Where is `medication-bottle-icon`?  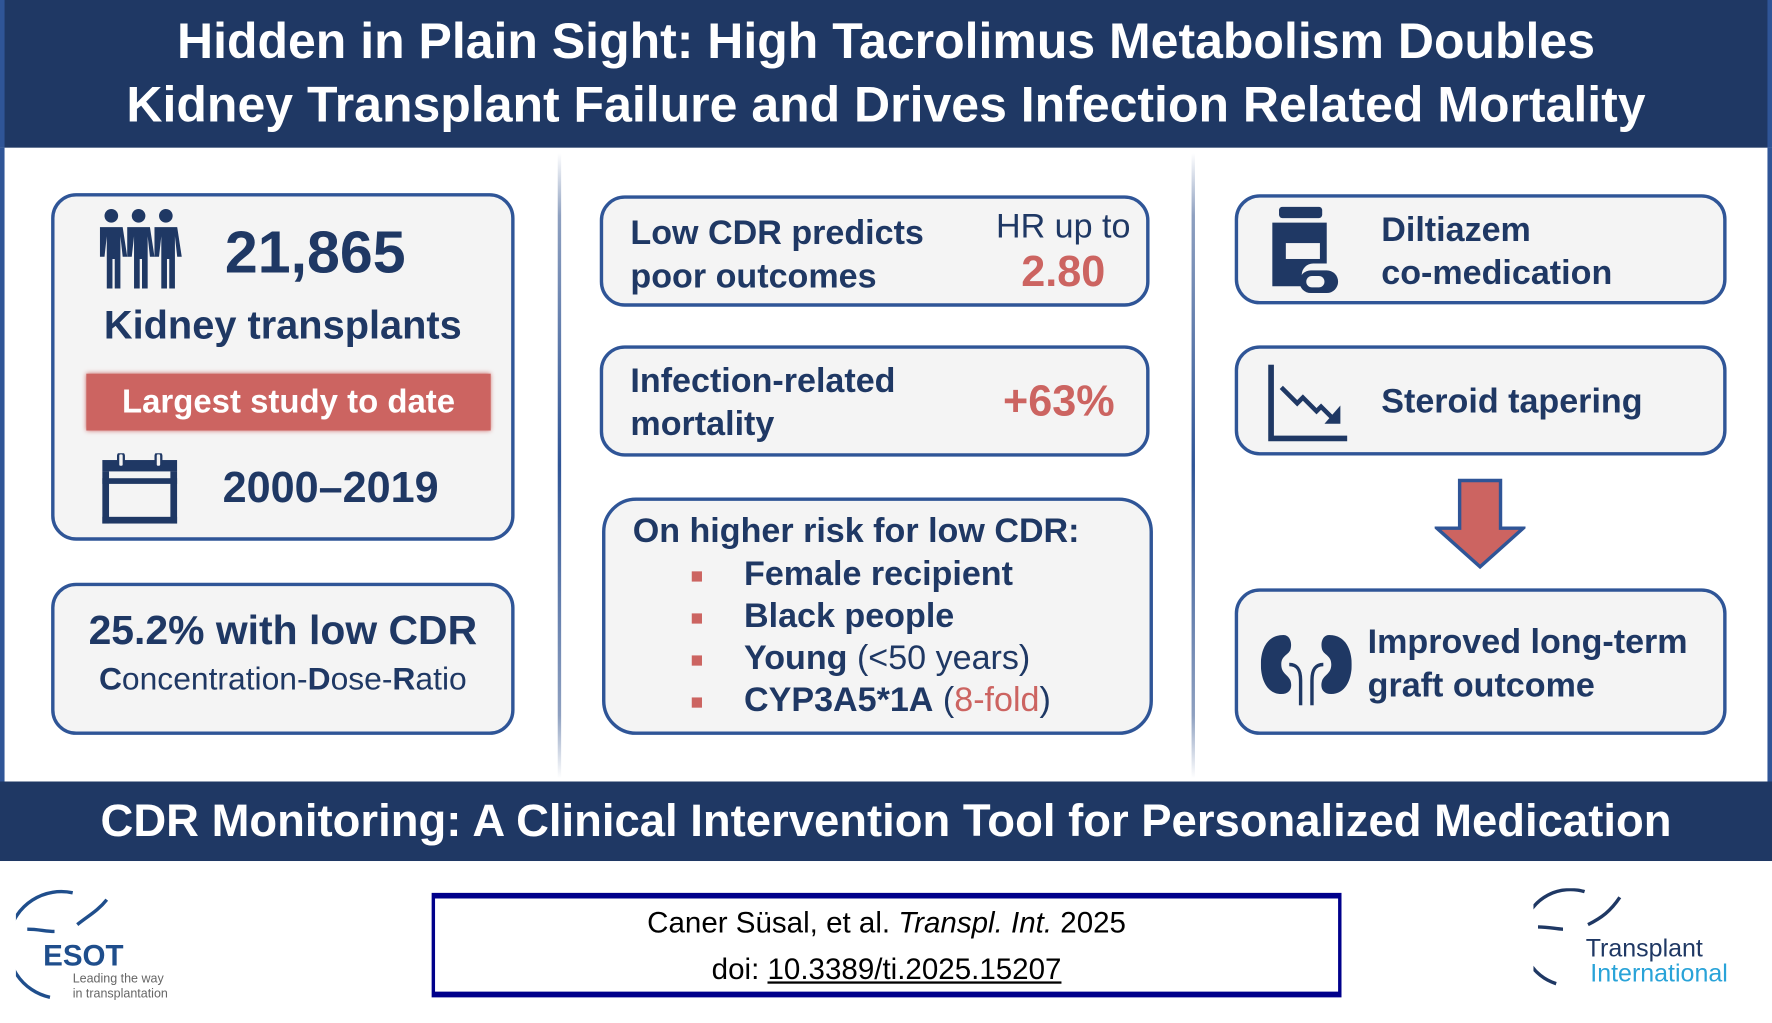 medication-bottle-icon is located at coordinates (1305, 250).